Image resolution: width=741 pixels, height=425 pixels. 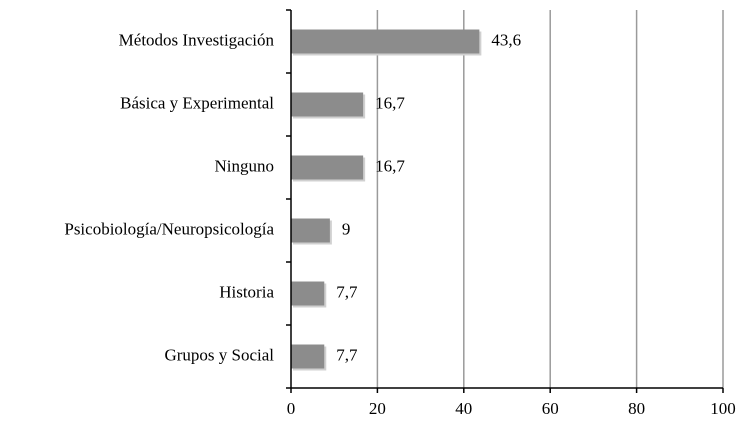 I want to click on y-tick-label: Psicobiología/Neuropsicología, so click(x=169, y=228).